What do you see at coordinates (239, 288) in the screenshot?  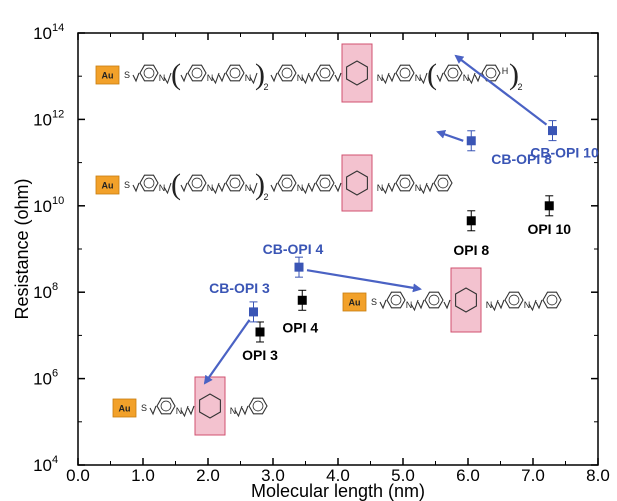 I see `point-label: CB-OPI 3` at bounding box center [239, 288].